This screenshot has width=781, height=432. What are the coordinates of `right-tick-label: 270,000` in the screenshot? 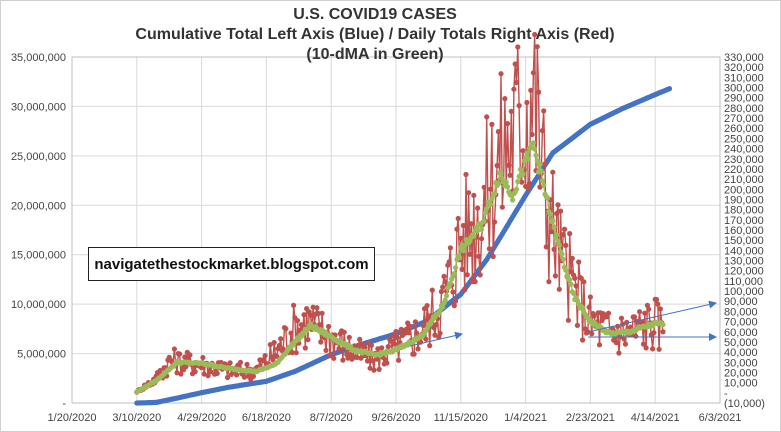 It's located at (744, 119).